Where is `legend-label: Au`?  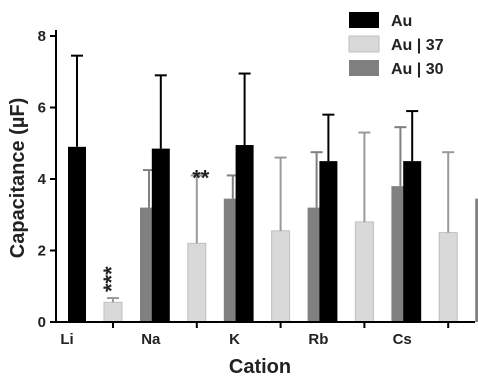
legend-label: Au is located at coordinates (401, 21).